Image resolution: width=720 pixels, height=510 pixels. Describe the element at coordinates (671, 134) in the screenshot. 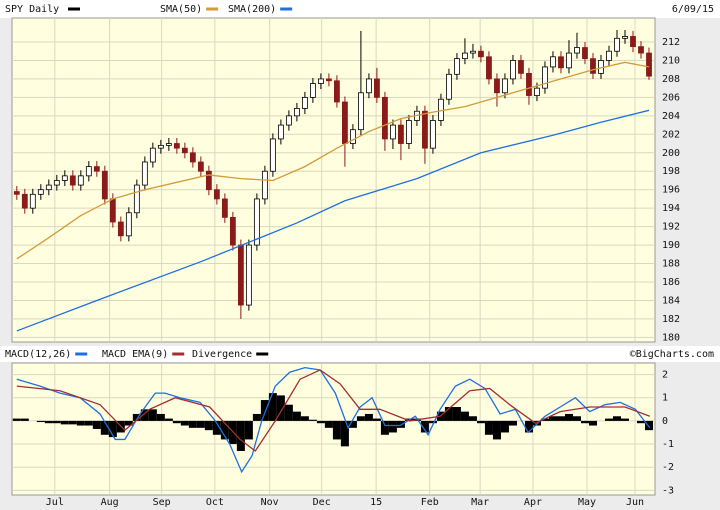

I see `y-tick-label: 202` at that location.